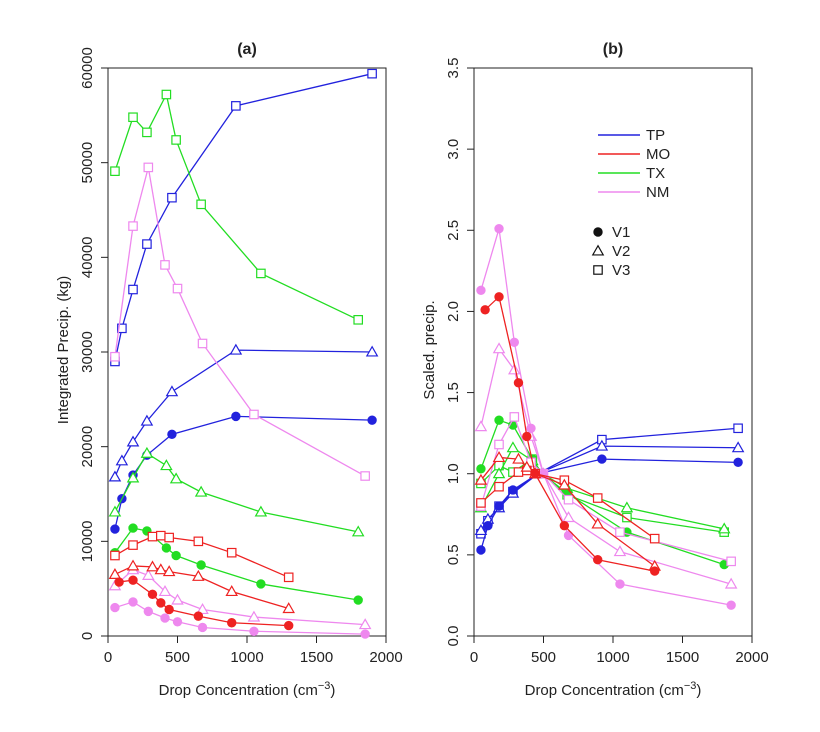 This screenshot has width=820, height=732. What do you see at coordinates (385, 657) in the screenshot?
I see `x-tick-label-a: 2000` at bounding box center [385, 657].